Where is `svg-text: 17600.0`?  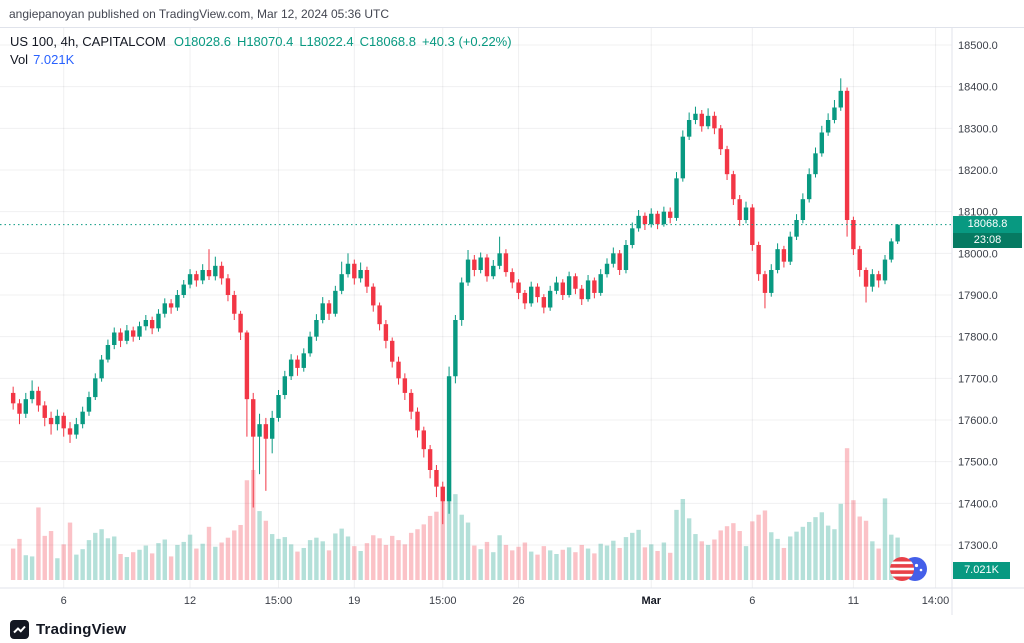
svg-text: 17600.0 is located at coordinates (978, 421).